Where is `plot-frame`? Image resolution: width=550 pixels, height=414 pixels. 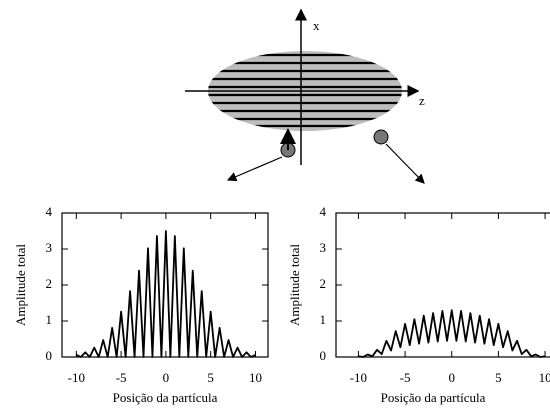 plot-frame is located at coordinates (442, 285).